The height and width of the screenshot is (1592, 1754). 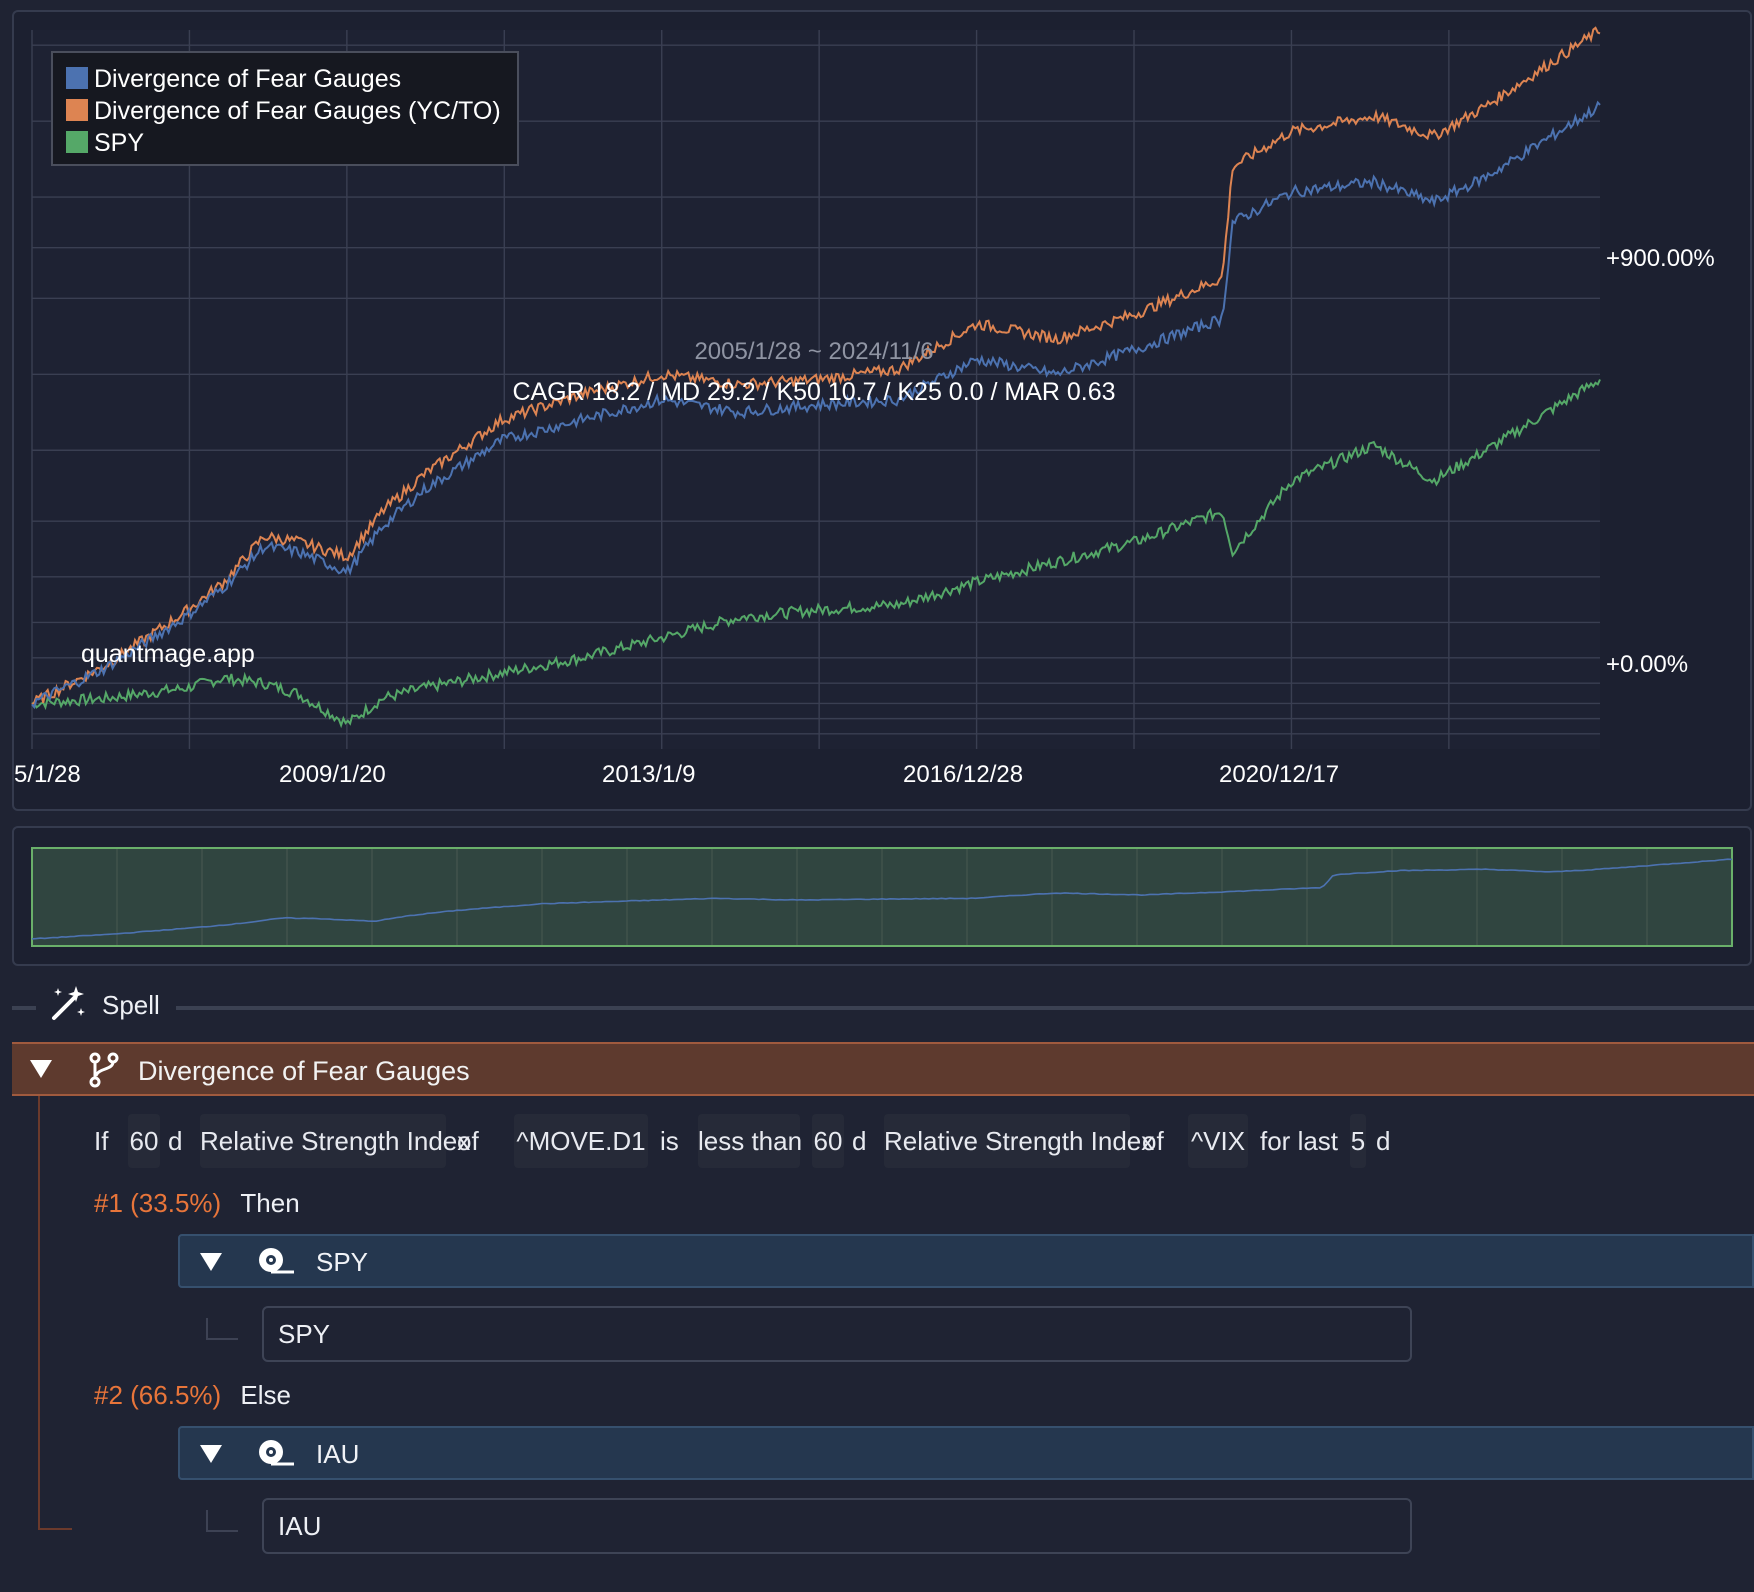 What do you see at coordinates (1660, 461) in the screenshot?
I see `y-axis-ticks: +900.00% +0.00%` at bounding box center [1660, 461].